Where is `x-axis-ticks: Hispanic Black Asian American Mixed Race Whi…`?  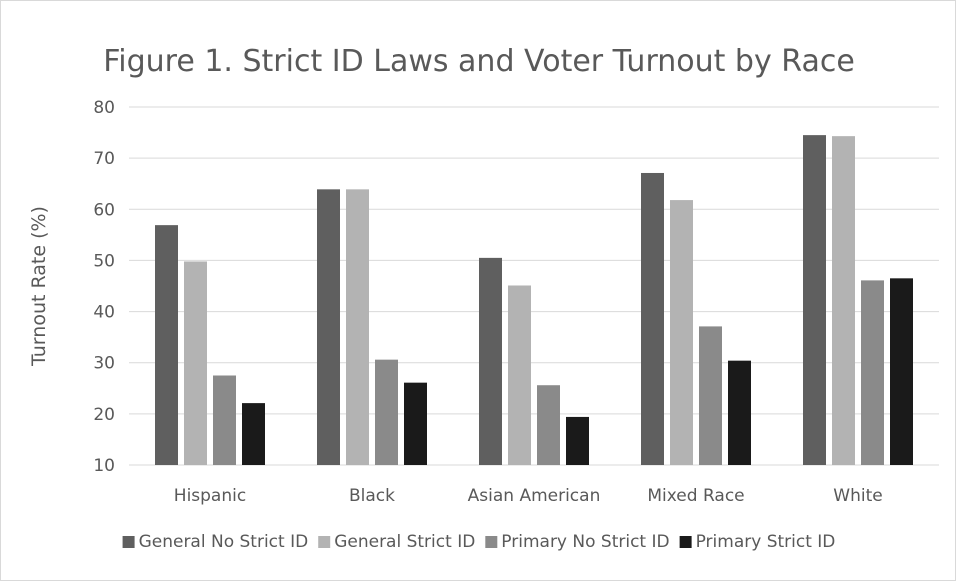 x-axis-ticks: Hispanic Black Asian American Mixed Race Whi… is located at coordinates (528, 496).